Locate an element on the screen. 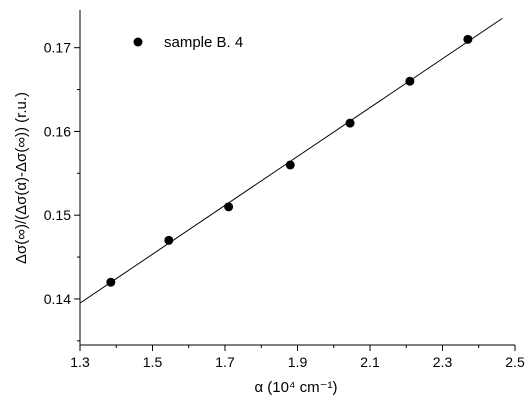  x-tick-label: 2.3 is located at coordinates (443, 362).